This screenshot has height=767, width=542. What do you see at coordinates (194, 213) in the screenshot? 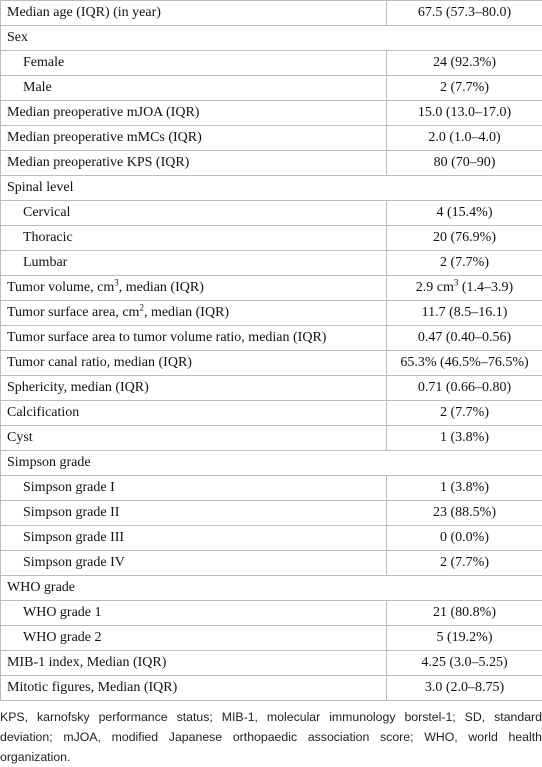
I see `row-label: Cervical` at bounding box center [194, 213].